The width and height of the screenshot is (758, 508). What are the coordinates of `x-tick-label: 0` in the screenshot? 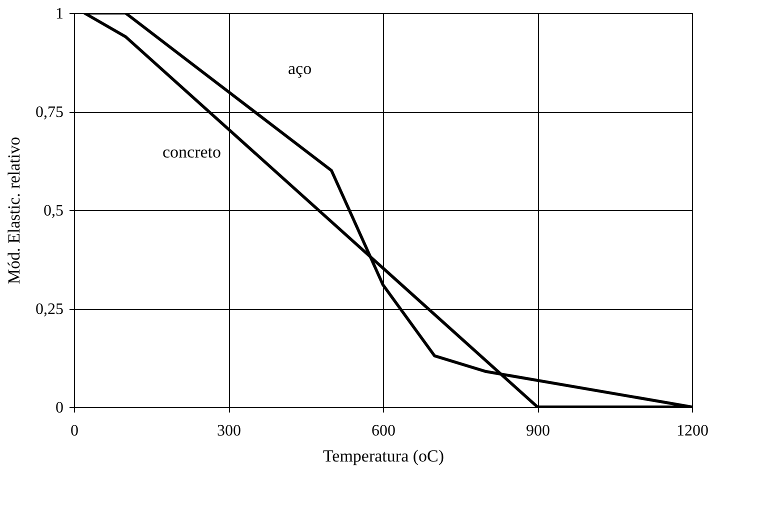 It's located at (74, 431).